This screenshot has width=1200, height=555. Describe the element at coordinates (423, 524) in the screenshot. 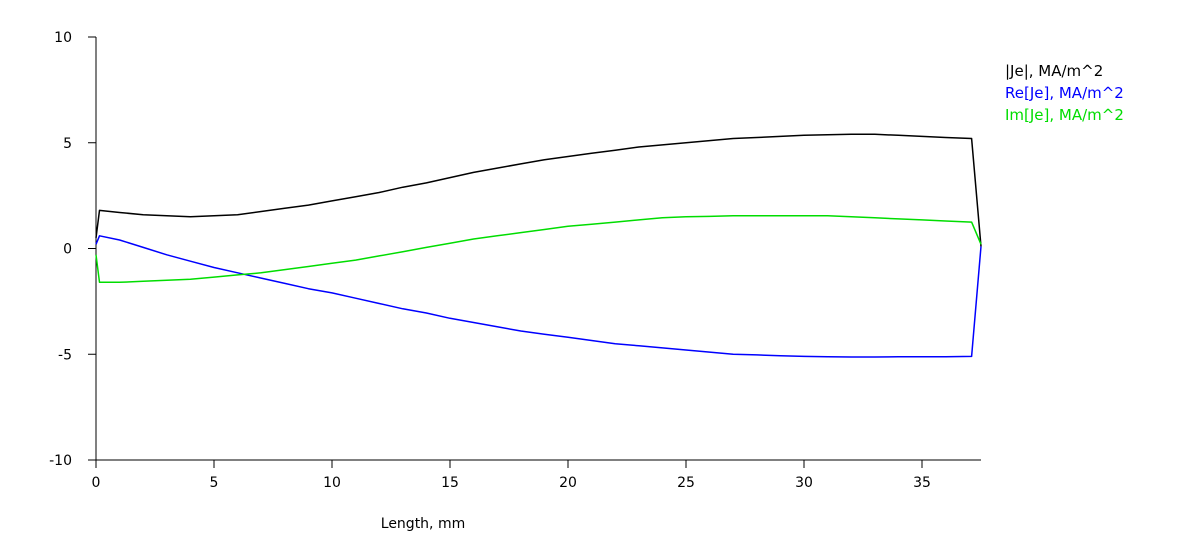

I see `x-axis-title: Length, mm` at that location.